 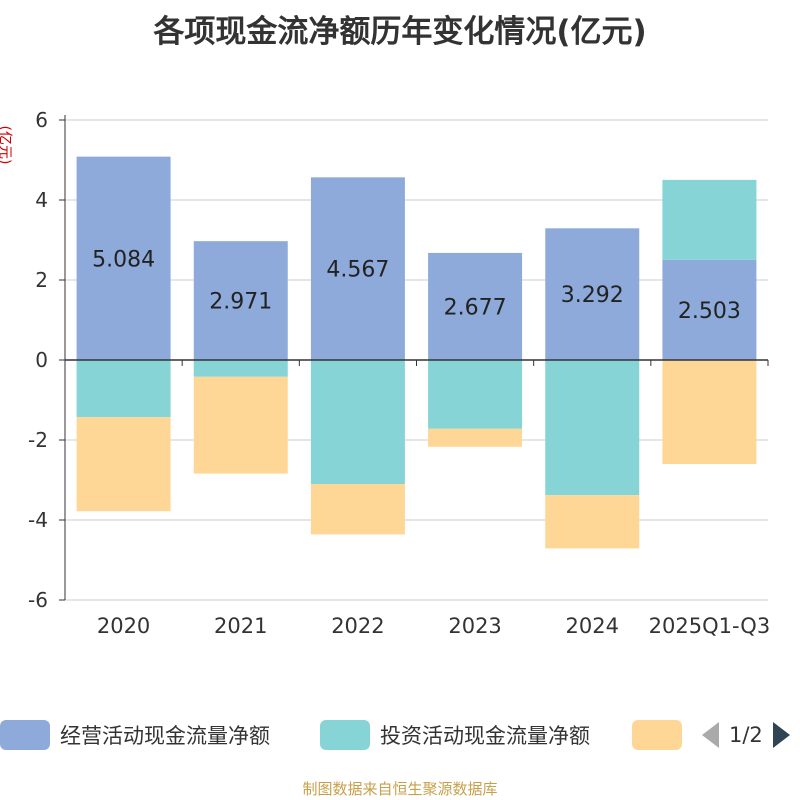 I want to click on data-label-2023: 2.677, so click(x=475, y=307).